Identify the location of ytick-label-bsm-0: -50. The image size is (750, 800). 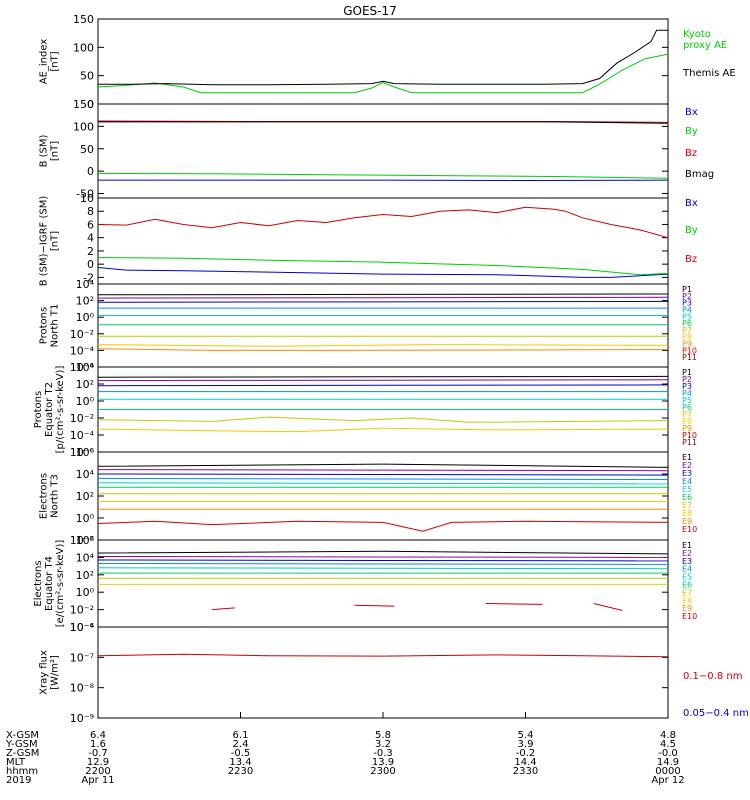
(85, 194).